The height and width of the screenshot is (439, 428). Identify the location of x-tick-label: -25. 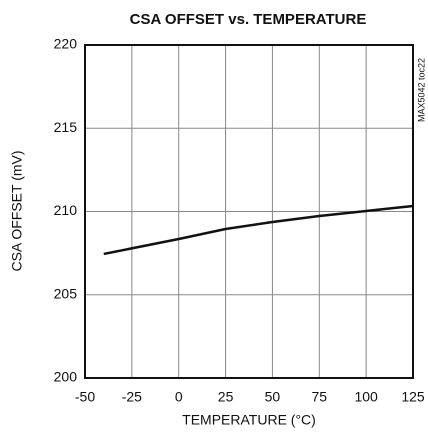
(132, 397).